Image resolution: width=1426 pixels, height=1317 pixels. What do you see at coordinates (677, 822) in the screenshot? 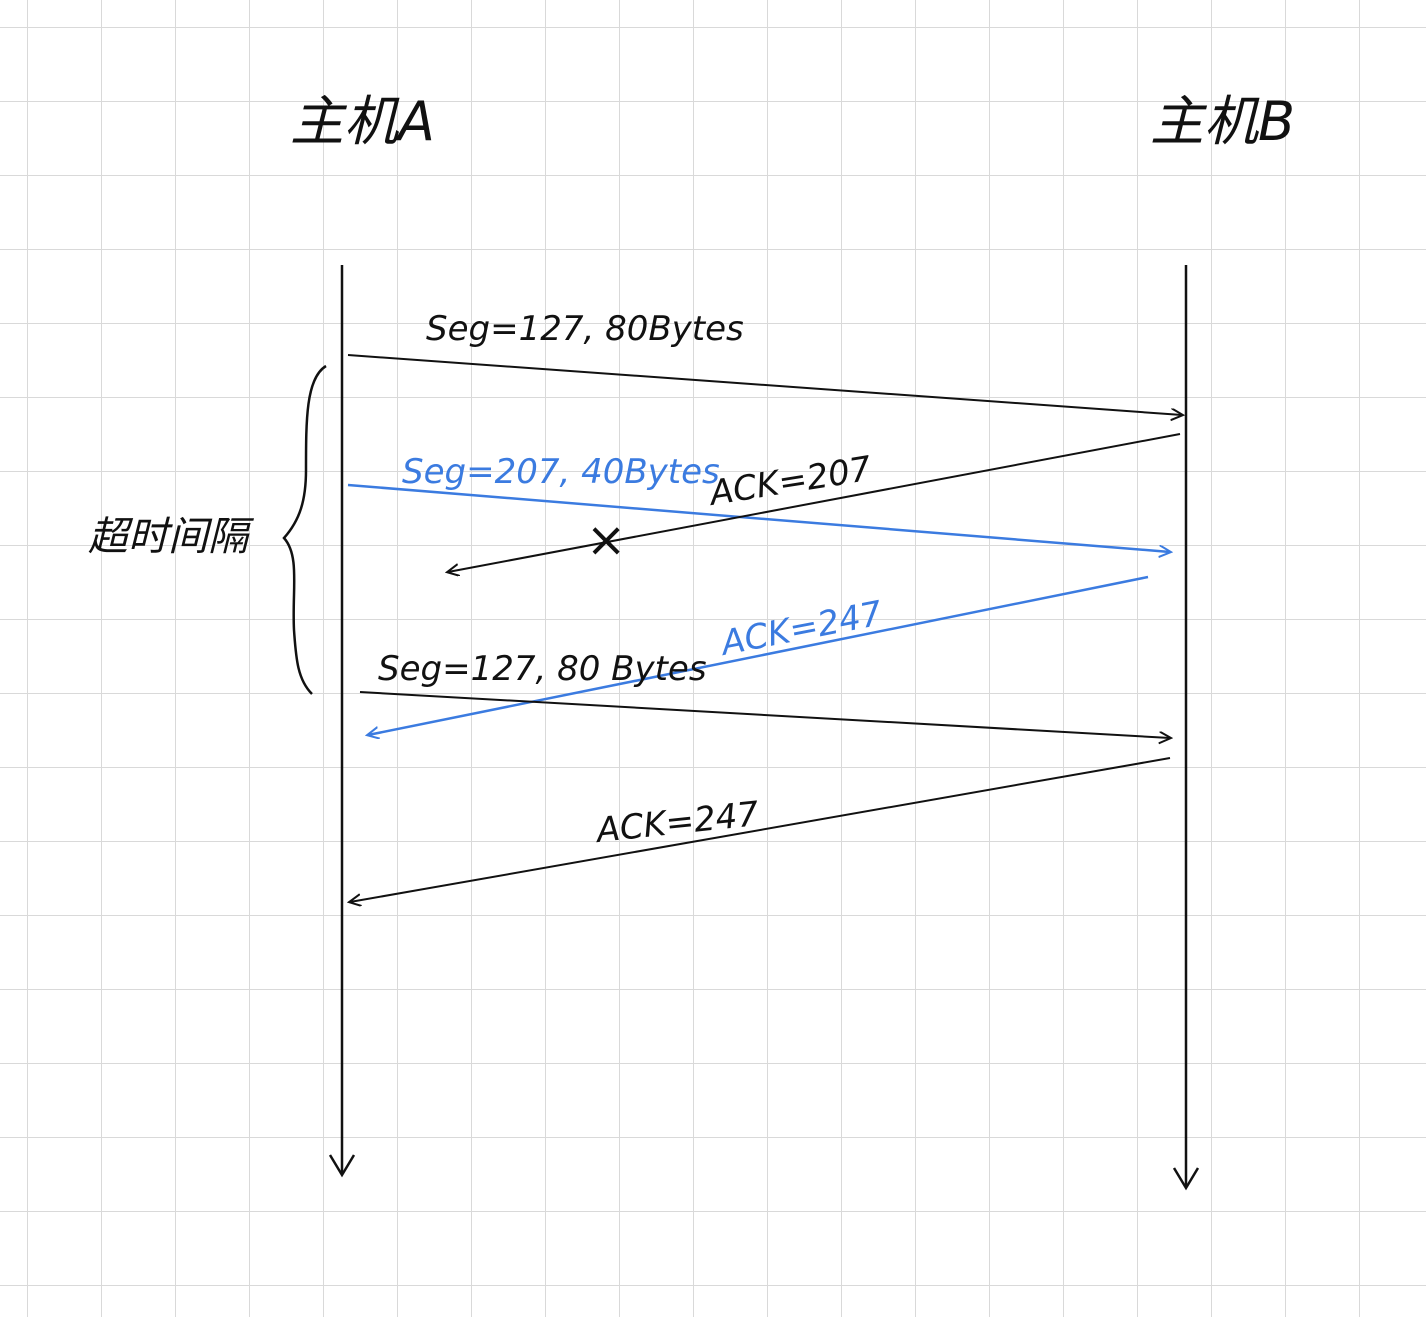
I see `ack-247-final-label: ACK=247` at bounding box center [677, 822].